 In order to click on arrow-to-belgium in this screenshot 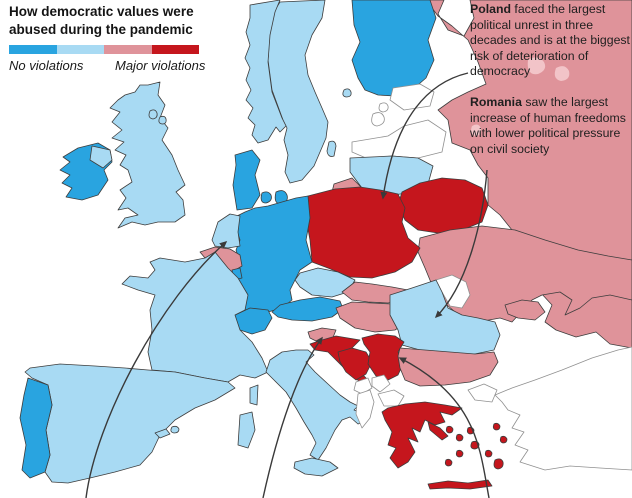, I will do `click(156, 369)`.